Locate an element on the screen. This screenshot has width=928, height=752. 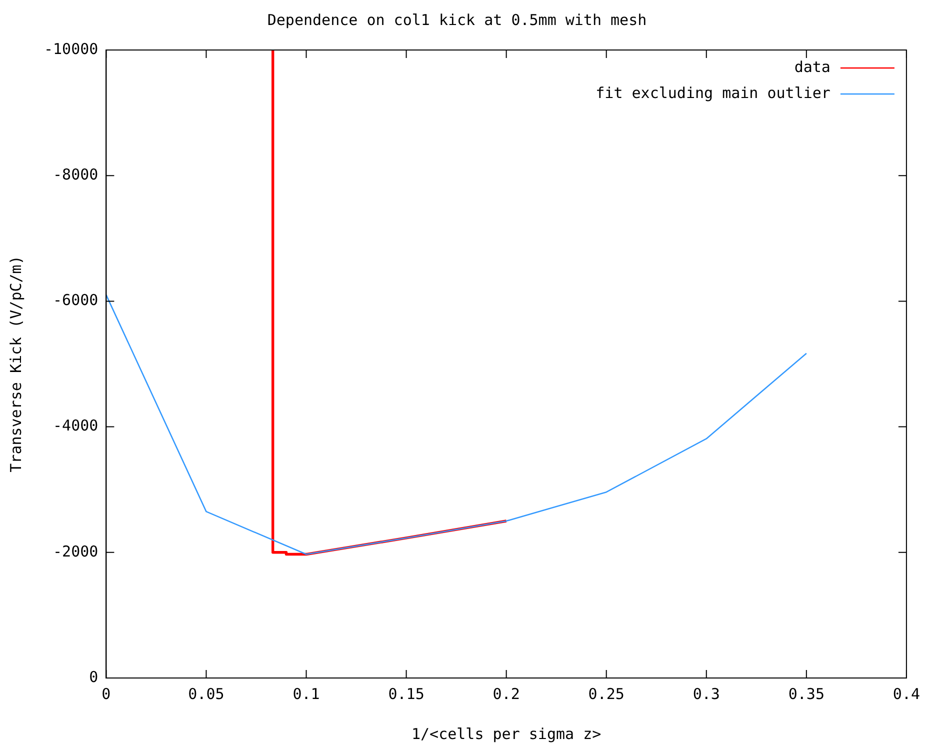
y-axis-title: Transverse Kick (V/pC/m) is located at coordinates (15, 364).